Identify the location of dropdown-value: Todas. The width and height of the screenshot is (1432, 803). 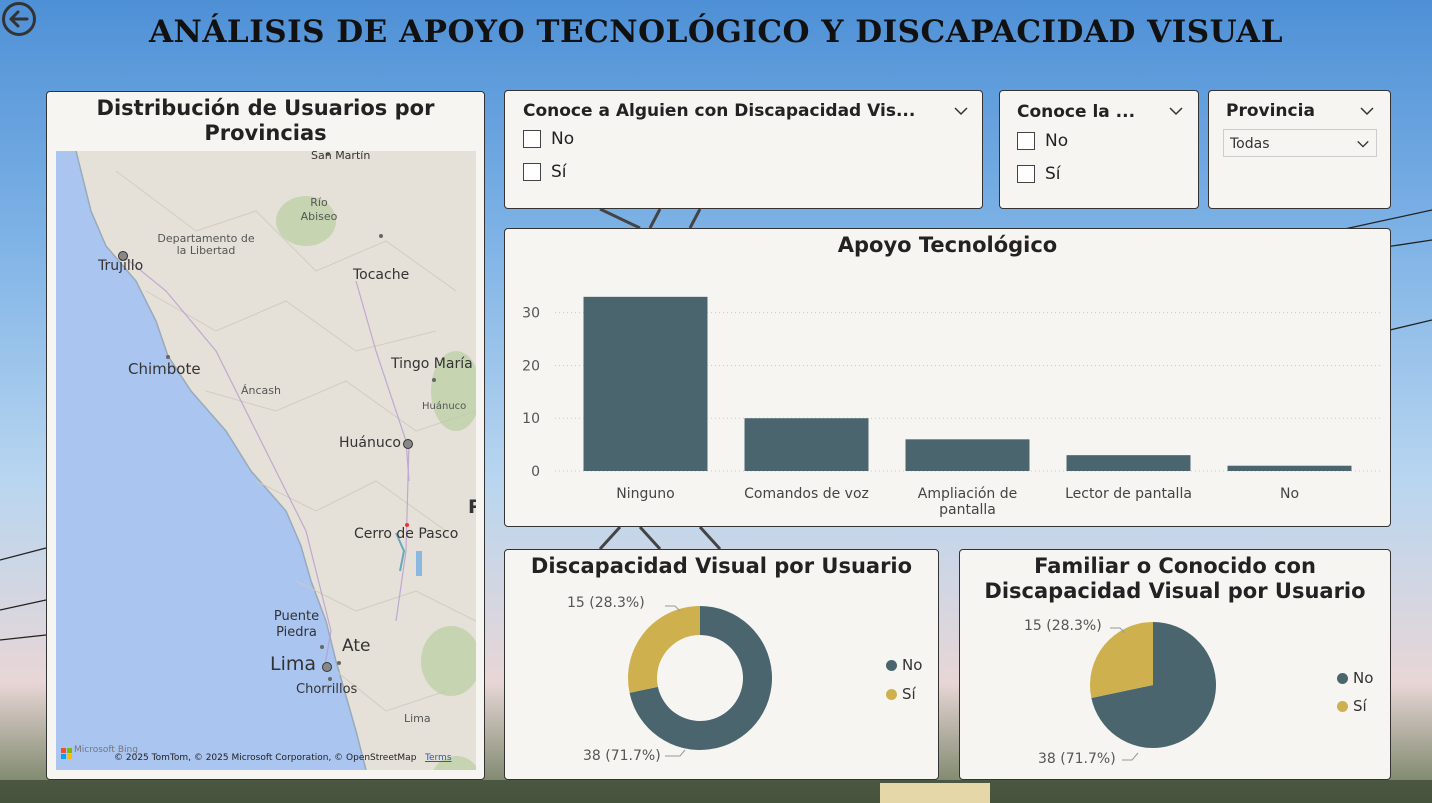
(1250, 144).